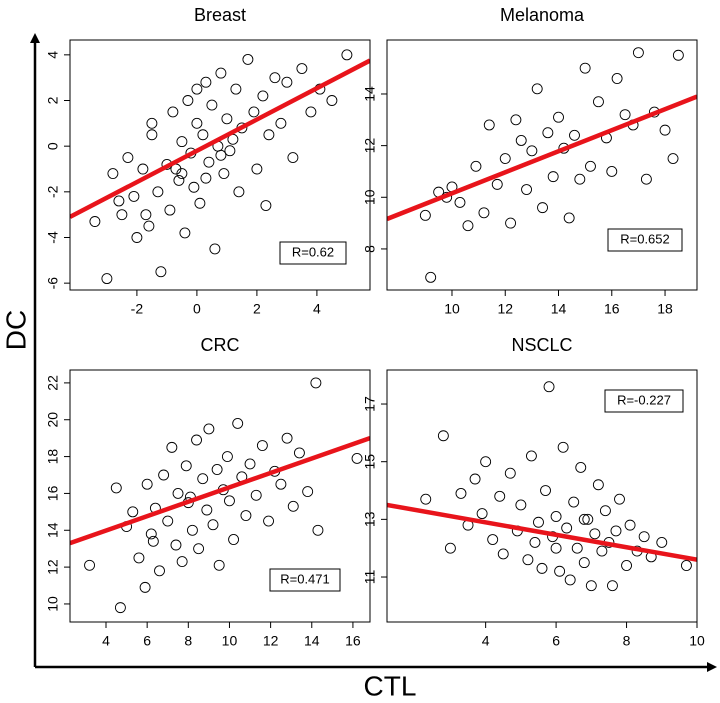 This screenshot has width=720, height=703. Describe the element at coordinates (137, 309) in the screenshot. I see `x-tick-label: -2` at that location.